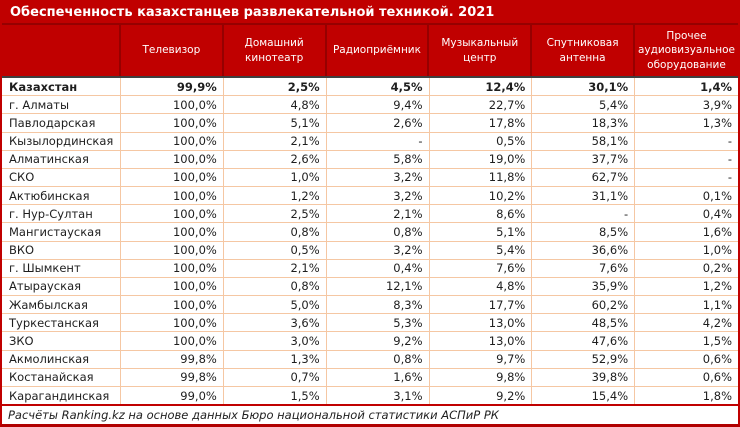  I want to click on table-row: г. Нур-Султан 100,0% 2,5% 2,1% 8,6% - 0,4%, so click(370, 214).